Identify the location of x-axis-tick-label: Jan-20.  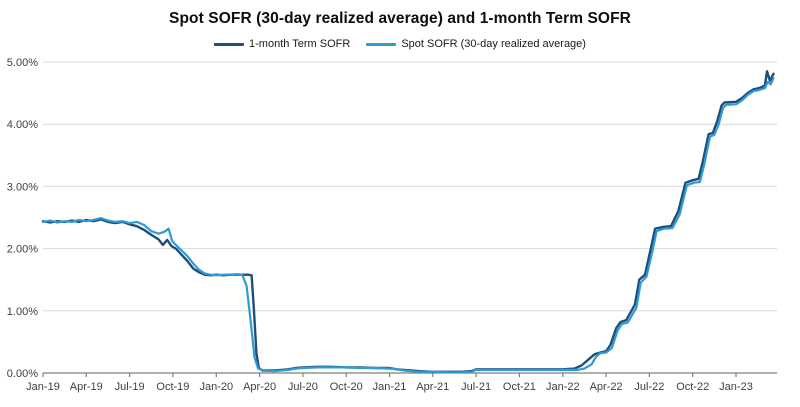
(216, 387).